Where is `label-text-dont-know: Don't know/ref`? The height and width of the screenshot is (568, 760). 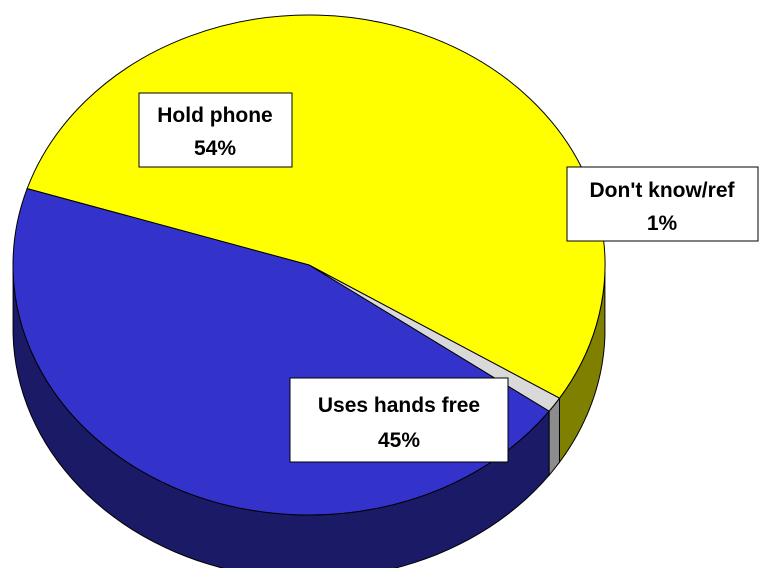
label-text-dont-know: Don't know/ref is located at coordinates (663, 190).